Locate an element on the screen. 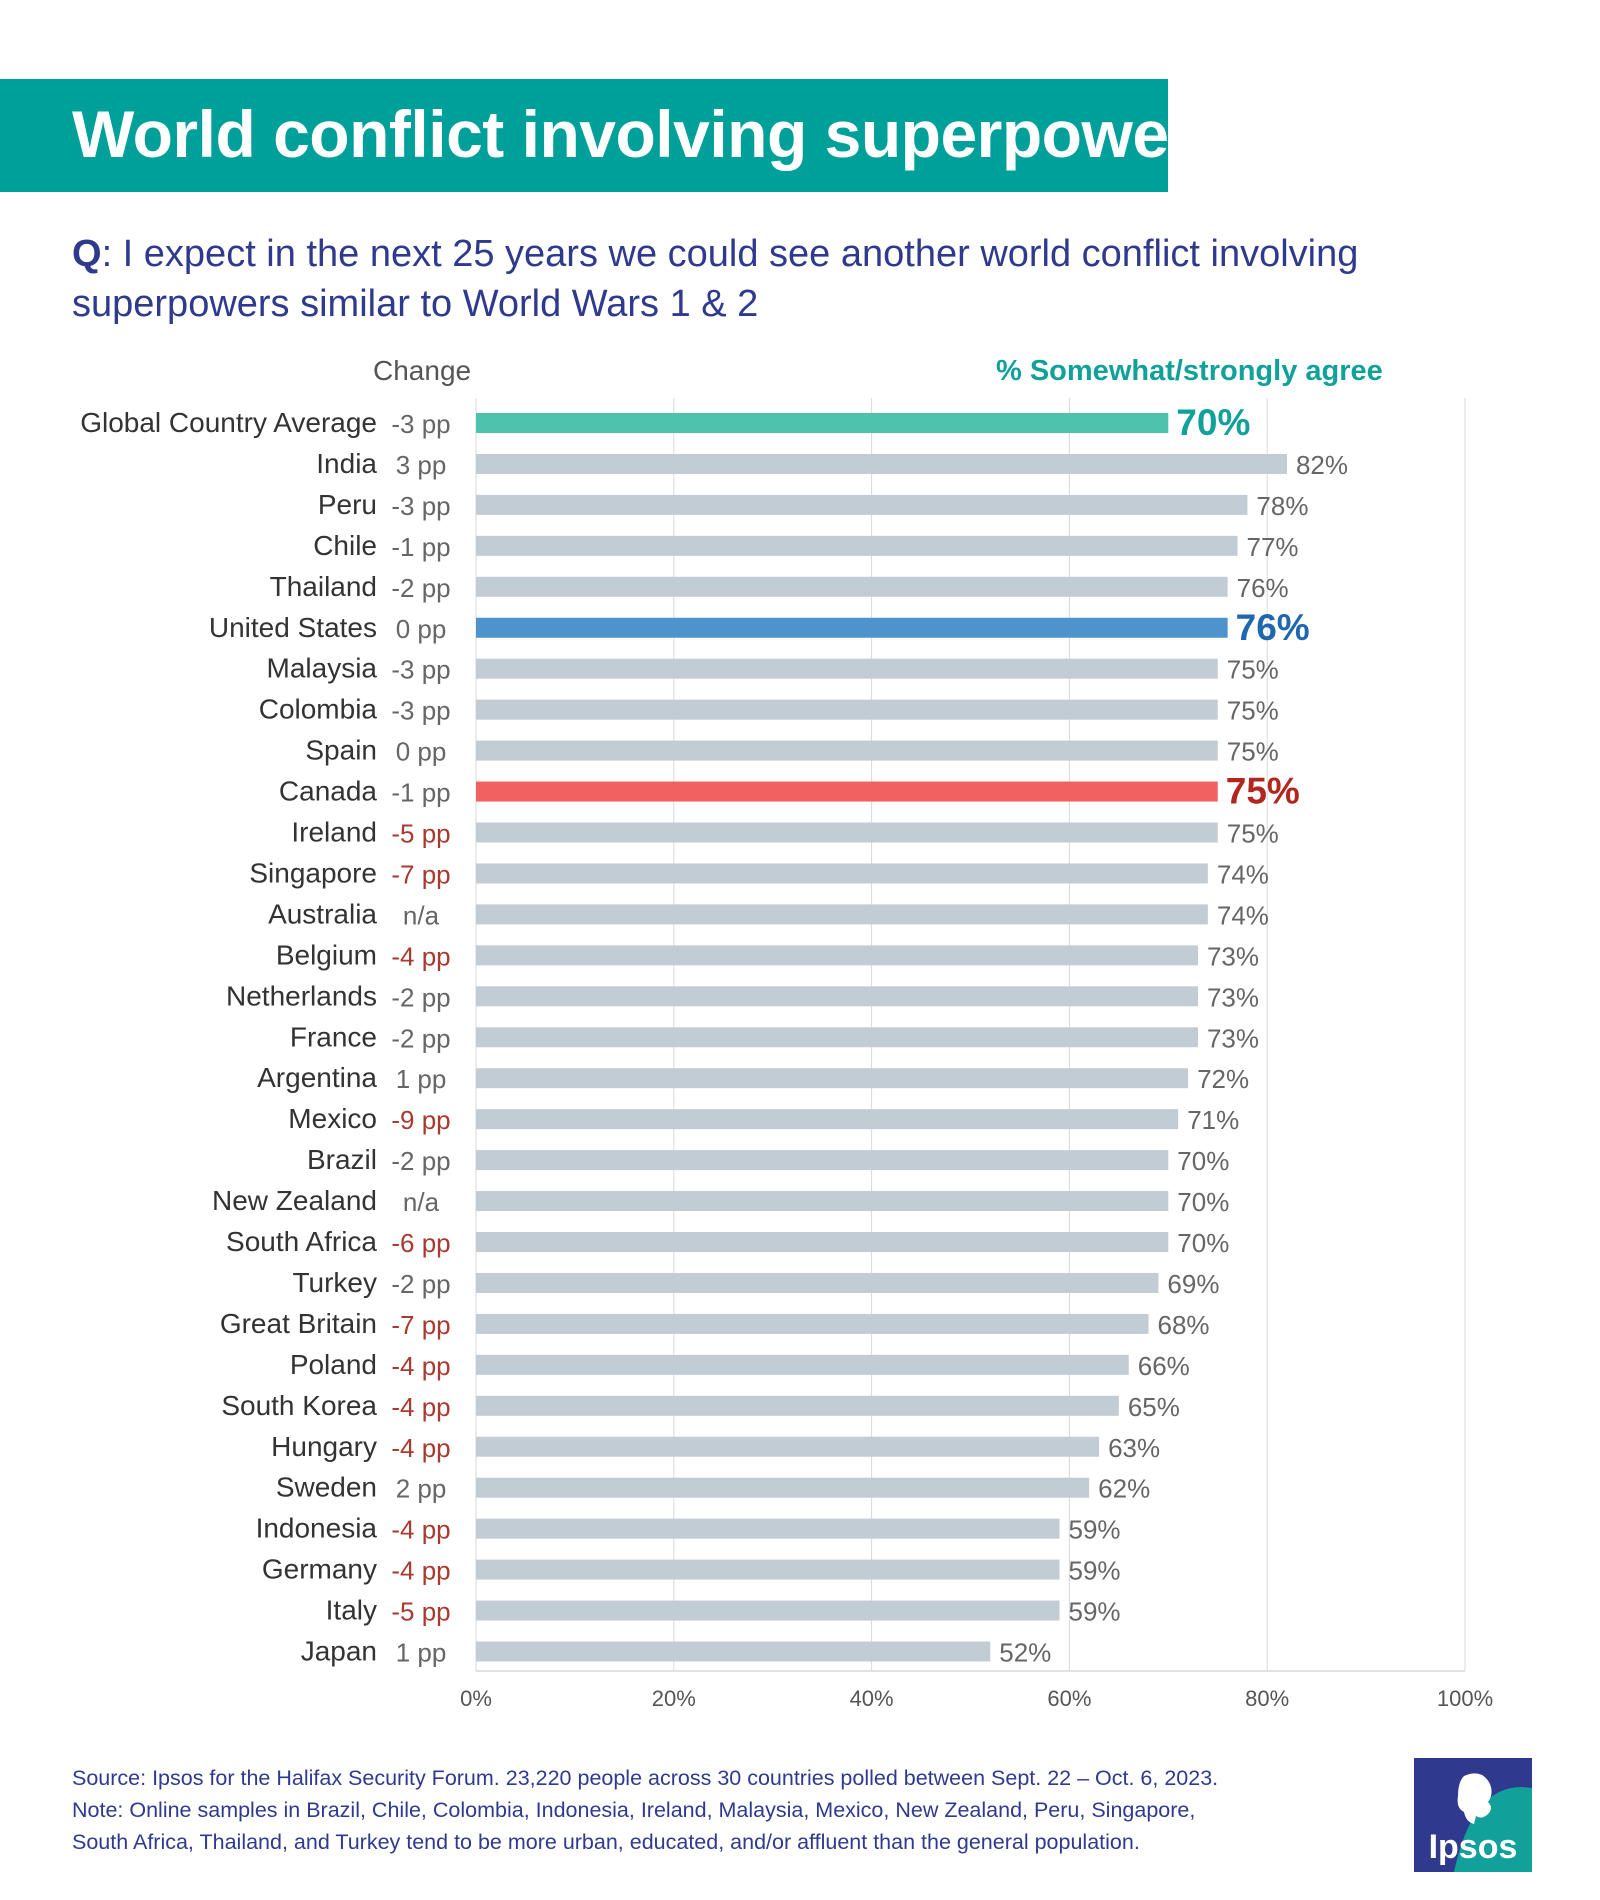  country-label: Argentina is located at coordinates (317, 1077).